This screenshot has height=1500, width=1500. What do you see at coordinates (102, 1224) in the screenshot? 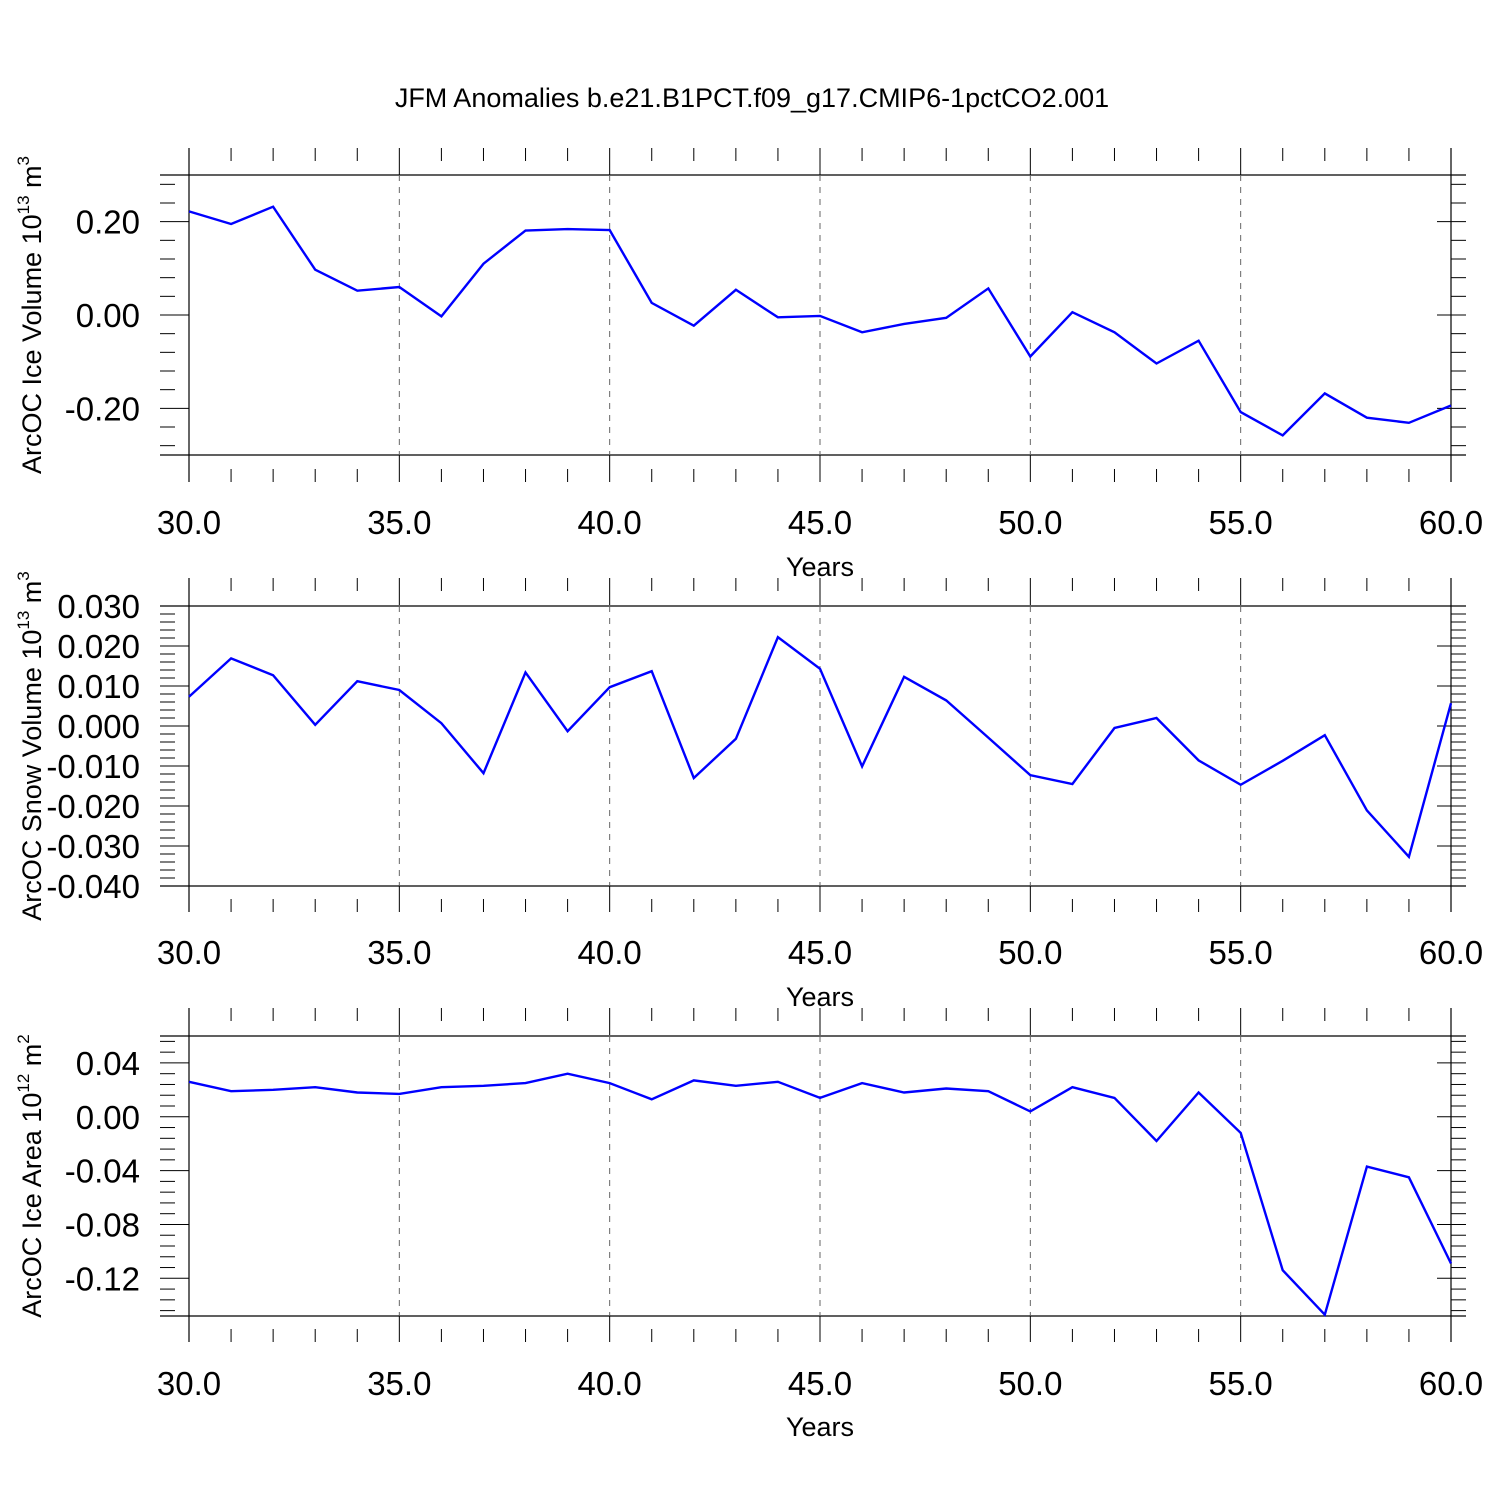
I see `y-tick-label: -0.08` at bounding box center [102, 1224].